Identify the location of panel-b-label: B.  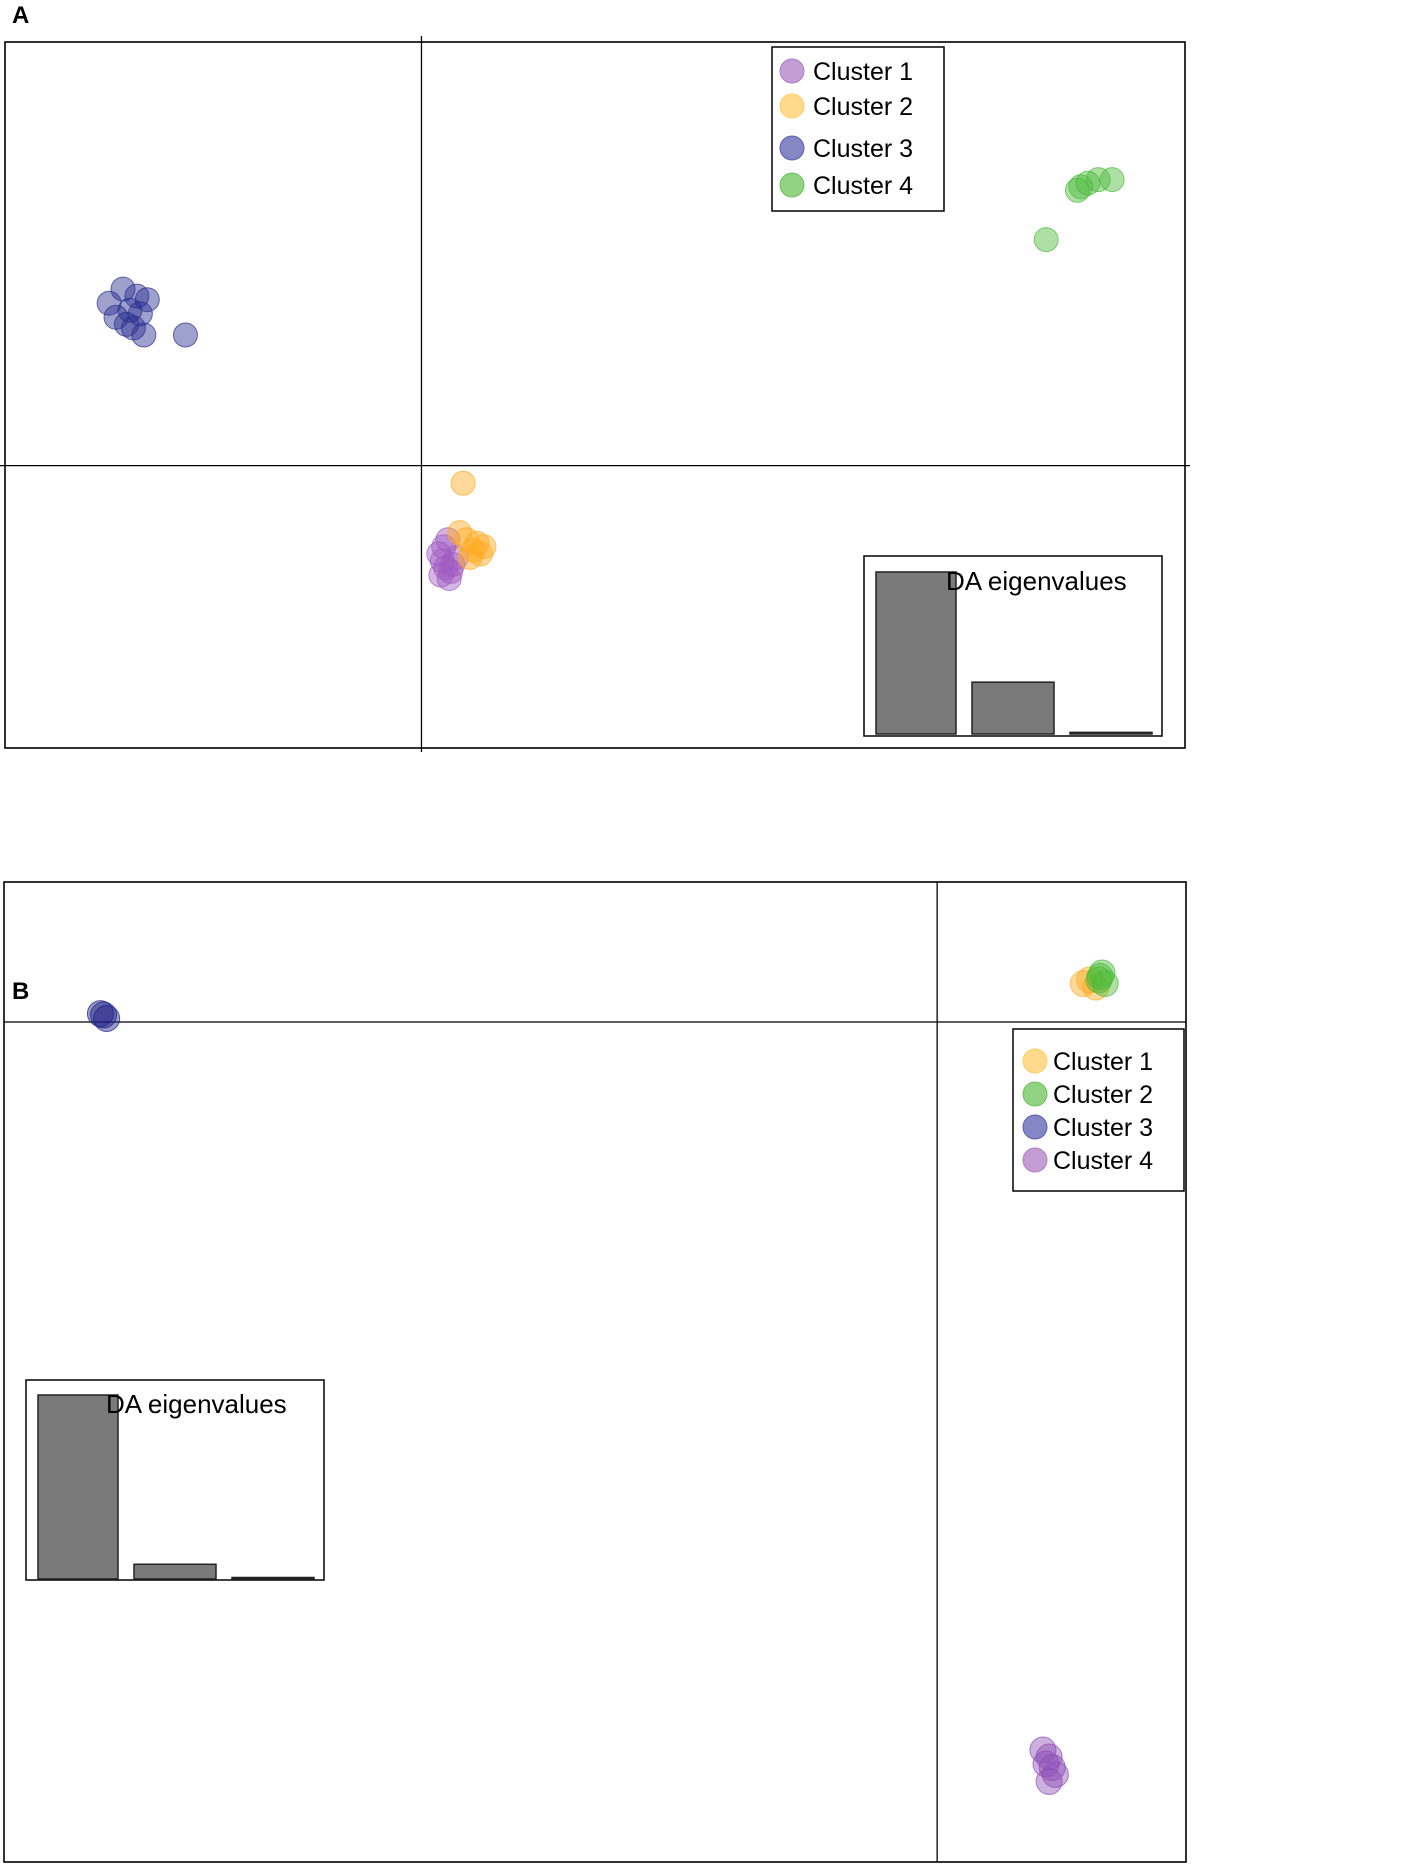
(21, 991).